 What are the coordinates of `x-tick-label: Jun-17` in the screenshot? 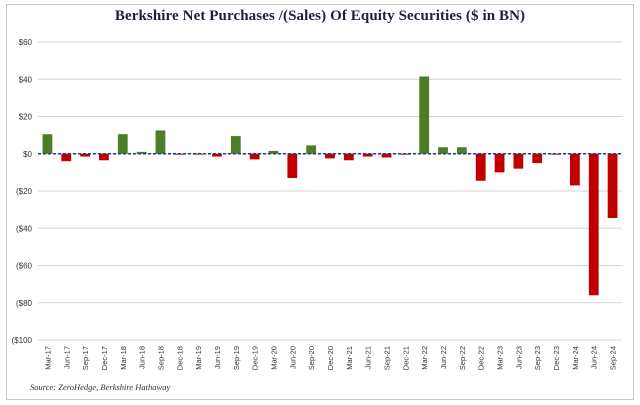 It's located at (66, 357).